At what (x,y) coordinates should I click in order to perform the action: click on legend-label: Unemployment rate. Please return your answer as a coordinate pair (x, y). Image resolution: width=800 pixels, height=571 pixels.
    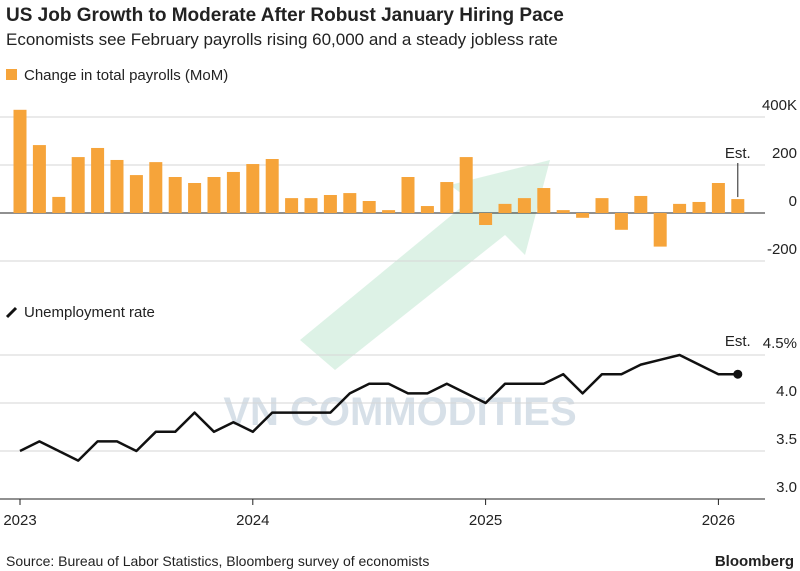
    Looking at the image, I should click on (89, 312).